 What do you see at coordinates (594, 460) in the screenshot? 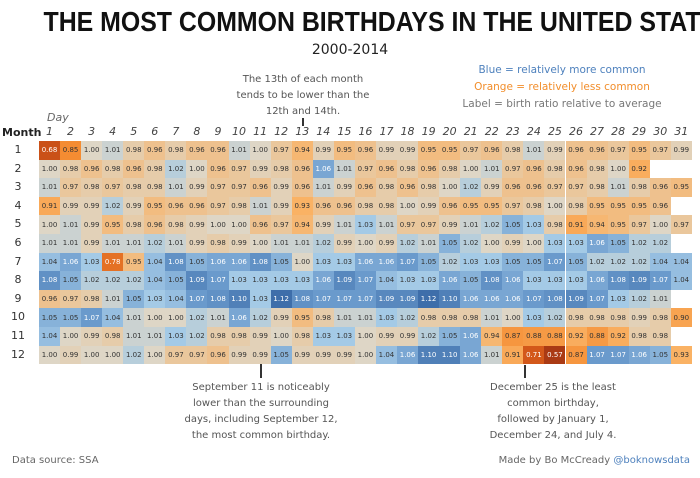
I see `credit: Made by Bo McCready @boknowsdata` at bounding box center [594, 460].